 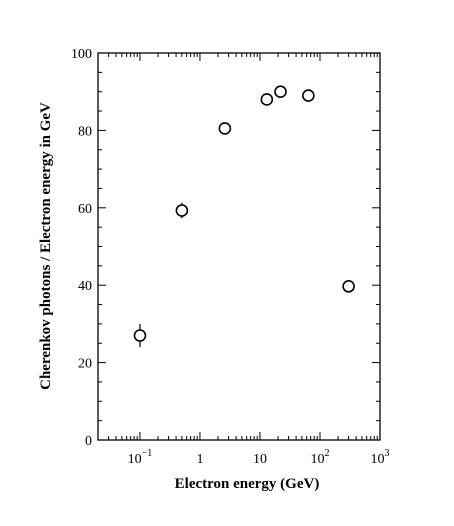 I want to click on y-tick-label: 80, so click(x=85, y=131).